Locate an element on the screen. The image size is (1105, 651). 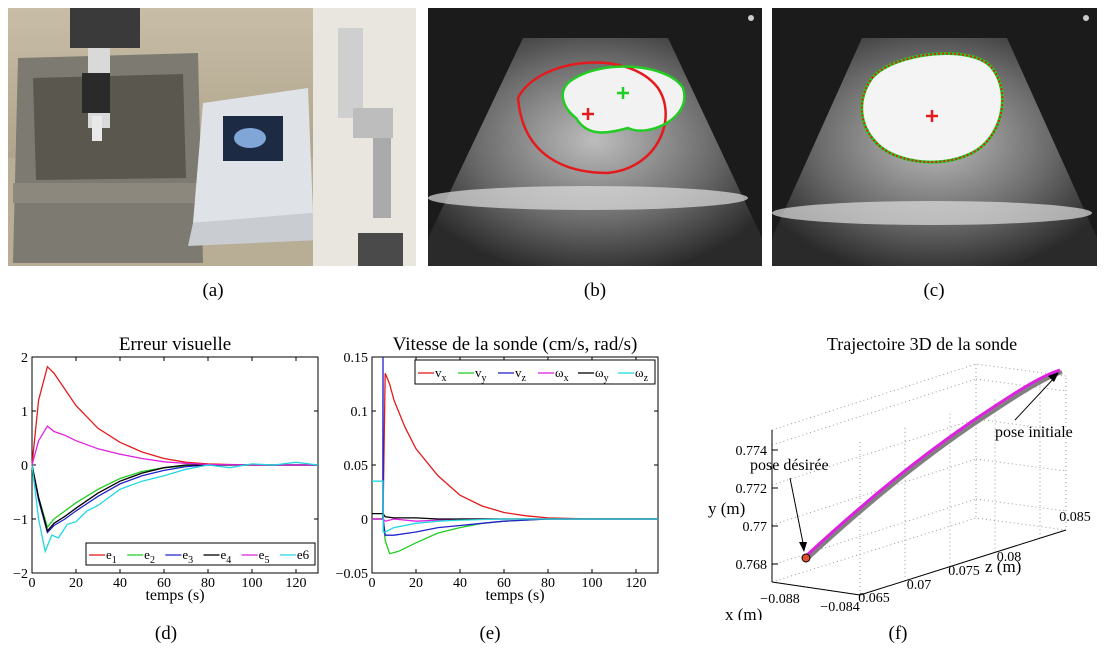
y-tick-label: 0.15 is located at coordinates (356, 358).